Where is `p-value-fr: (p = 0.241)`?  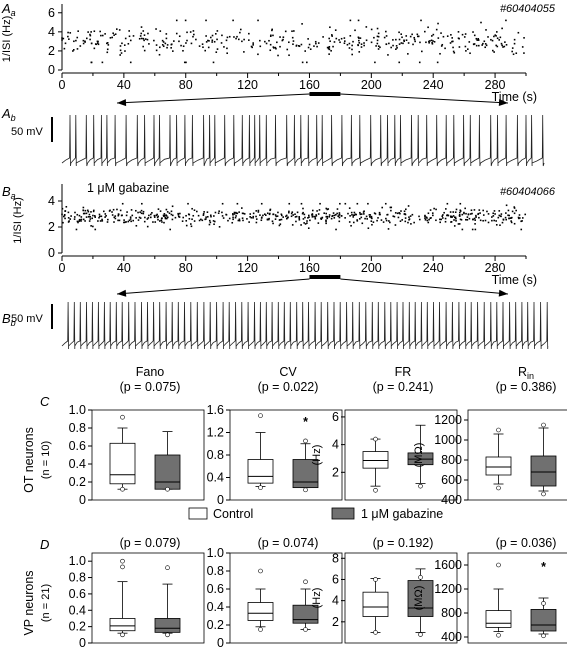 p-value-fr: (p = 0.241) is located at coordinates (403, 387).